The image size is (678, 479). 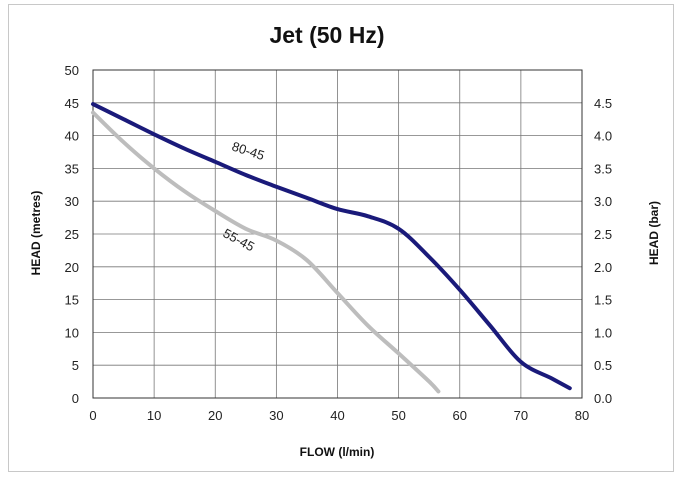 What do you see at coordinates (603, 267) in the screenshot?
I see `y2-tick-label: 2.0` at bounding box center [603, 267].